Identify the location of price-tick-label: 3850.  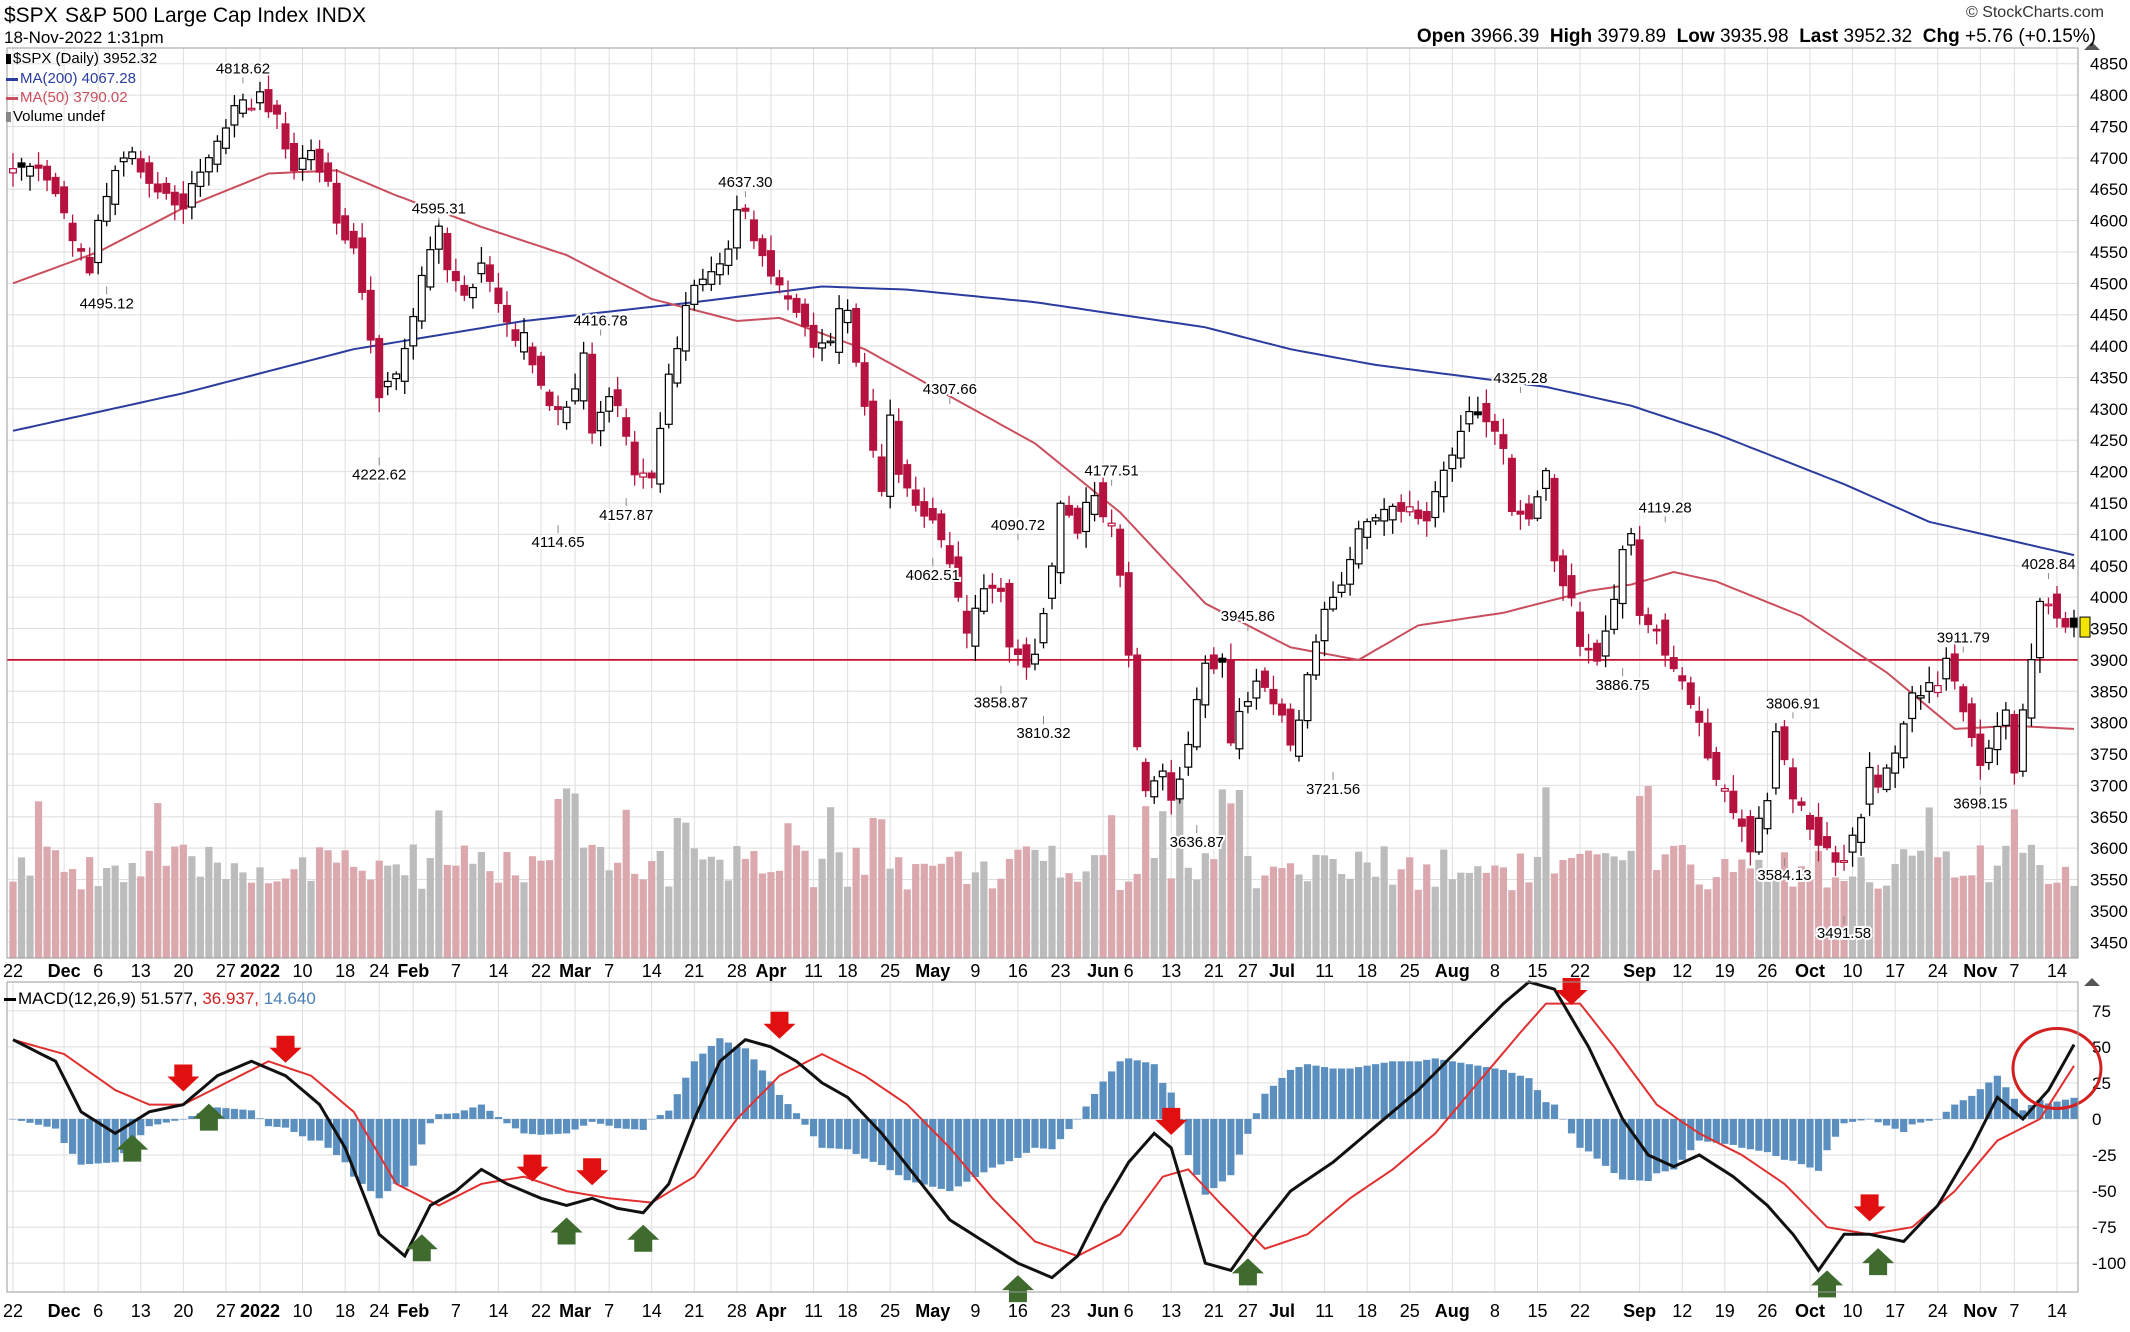
(2109, 691).